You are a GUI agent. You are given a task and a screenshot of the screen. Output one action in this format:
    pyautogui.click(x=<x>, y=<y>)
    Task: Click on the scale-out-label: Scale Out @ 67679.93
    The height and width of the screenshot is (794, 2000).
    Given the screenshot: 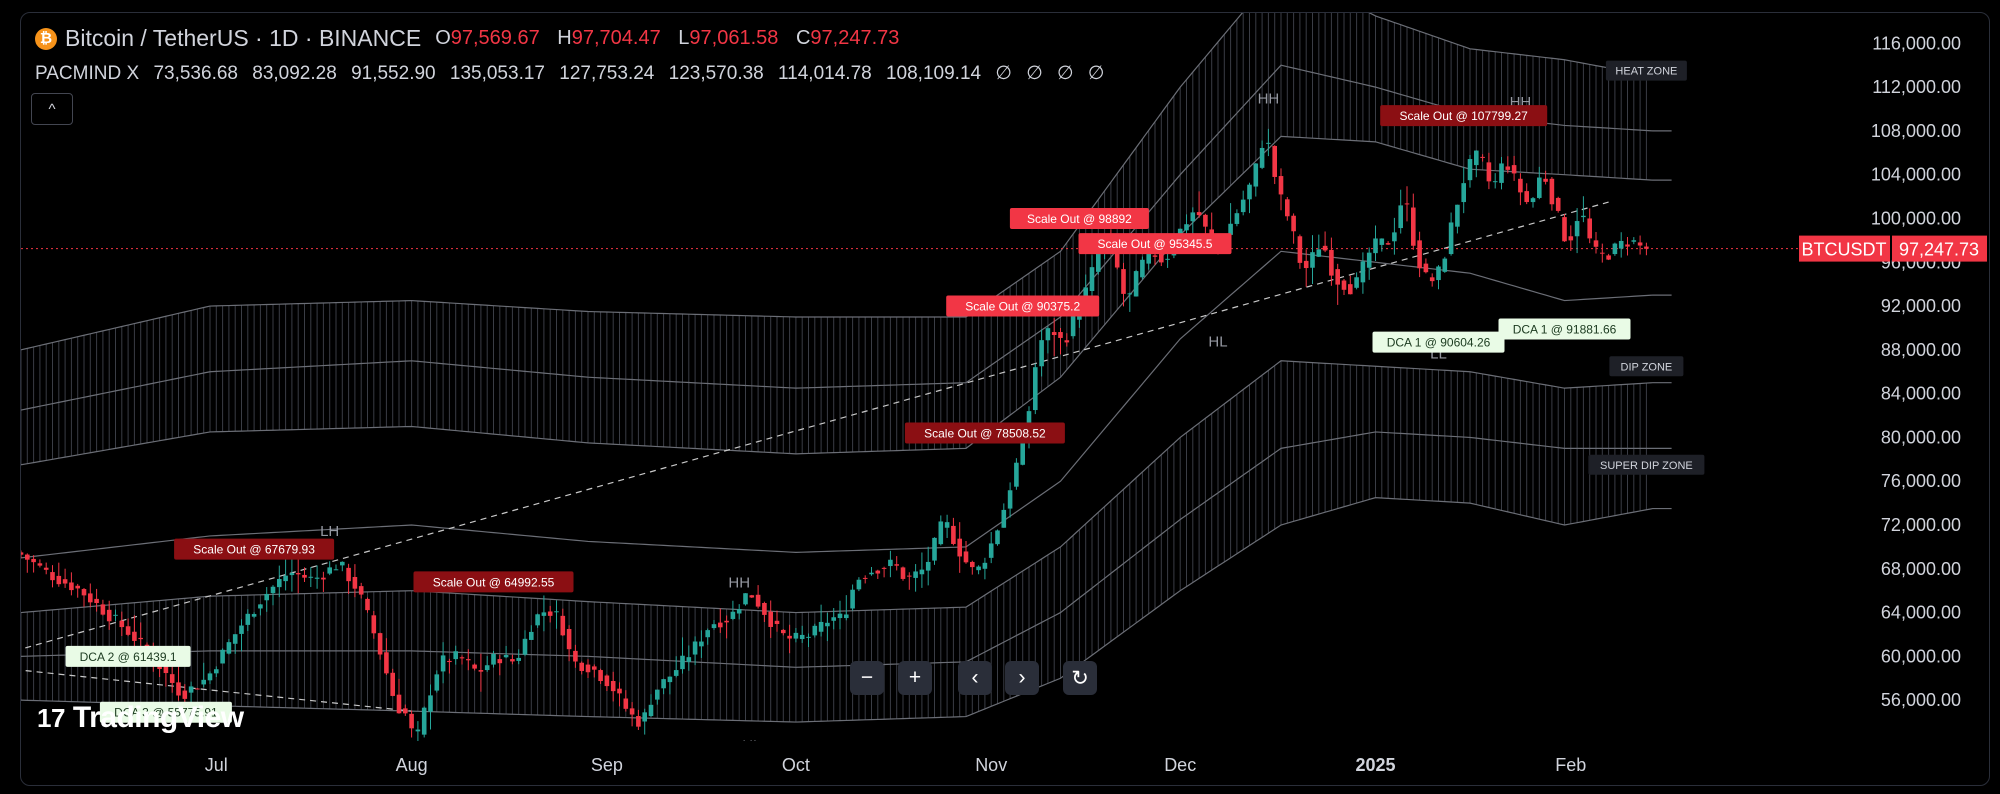 What is the action you would take?
    pyautogui.click(x=254, y=549)
    